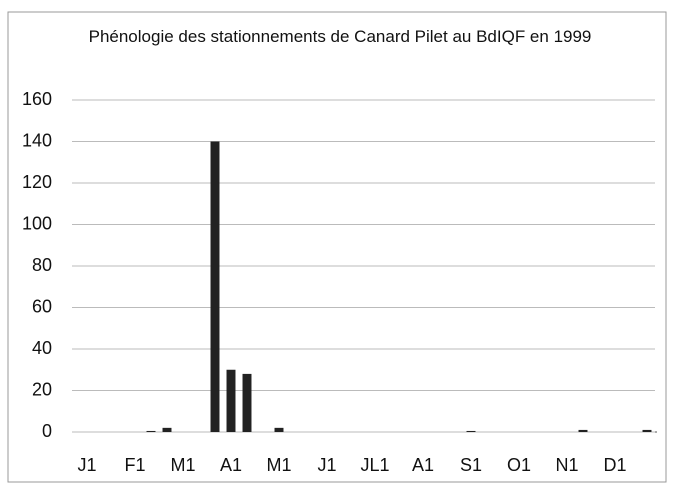  Describe the element at coordinates (37, 99) in the screenshot. I see `y-tick-label: 160` at that location.